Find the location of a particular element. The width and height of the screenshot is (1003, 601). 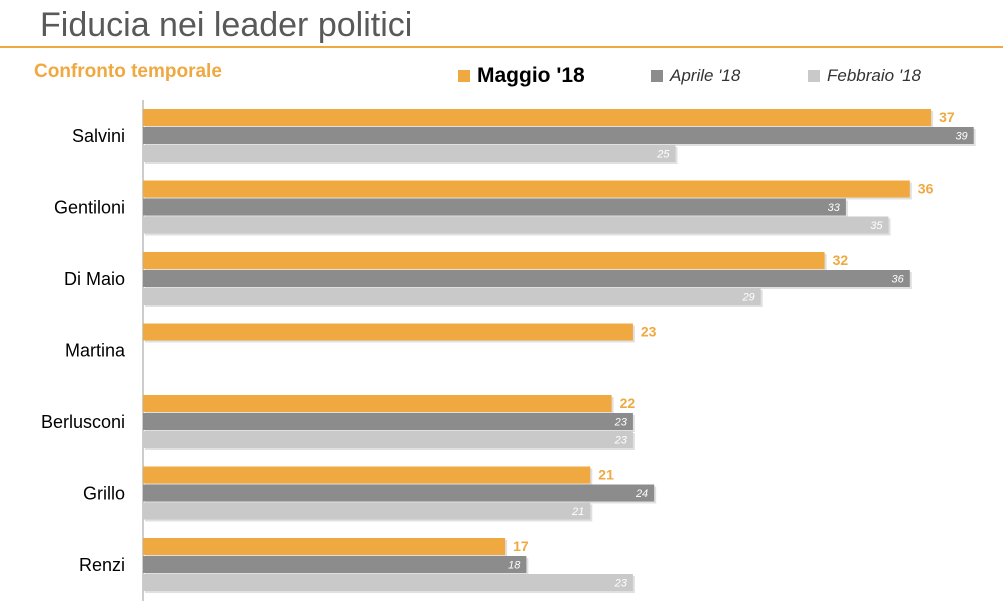

data-label-maggio-18-gentiloni: 36 is located at coordinates (926, 189).